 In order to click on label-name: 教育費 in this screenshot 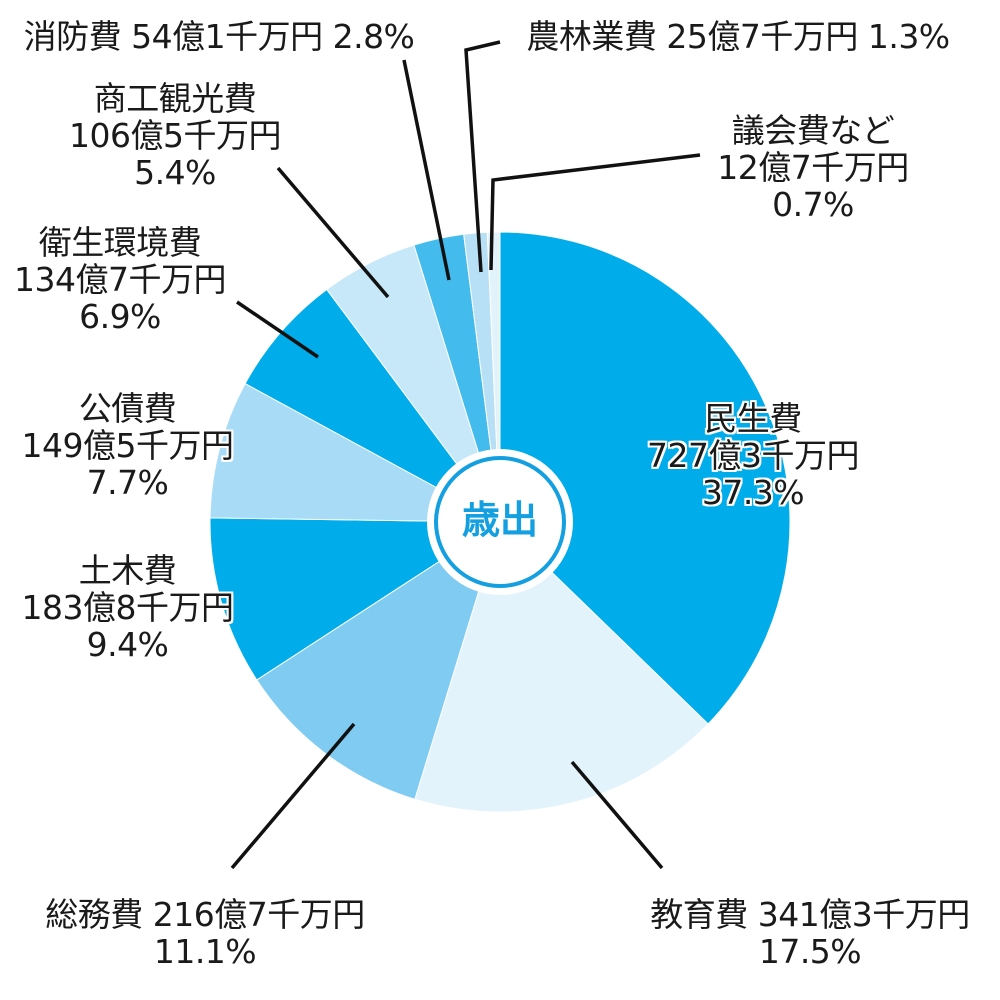, I will do `click(699, 914)`.